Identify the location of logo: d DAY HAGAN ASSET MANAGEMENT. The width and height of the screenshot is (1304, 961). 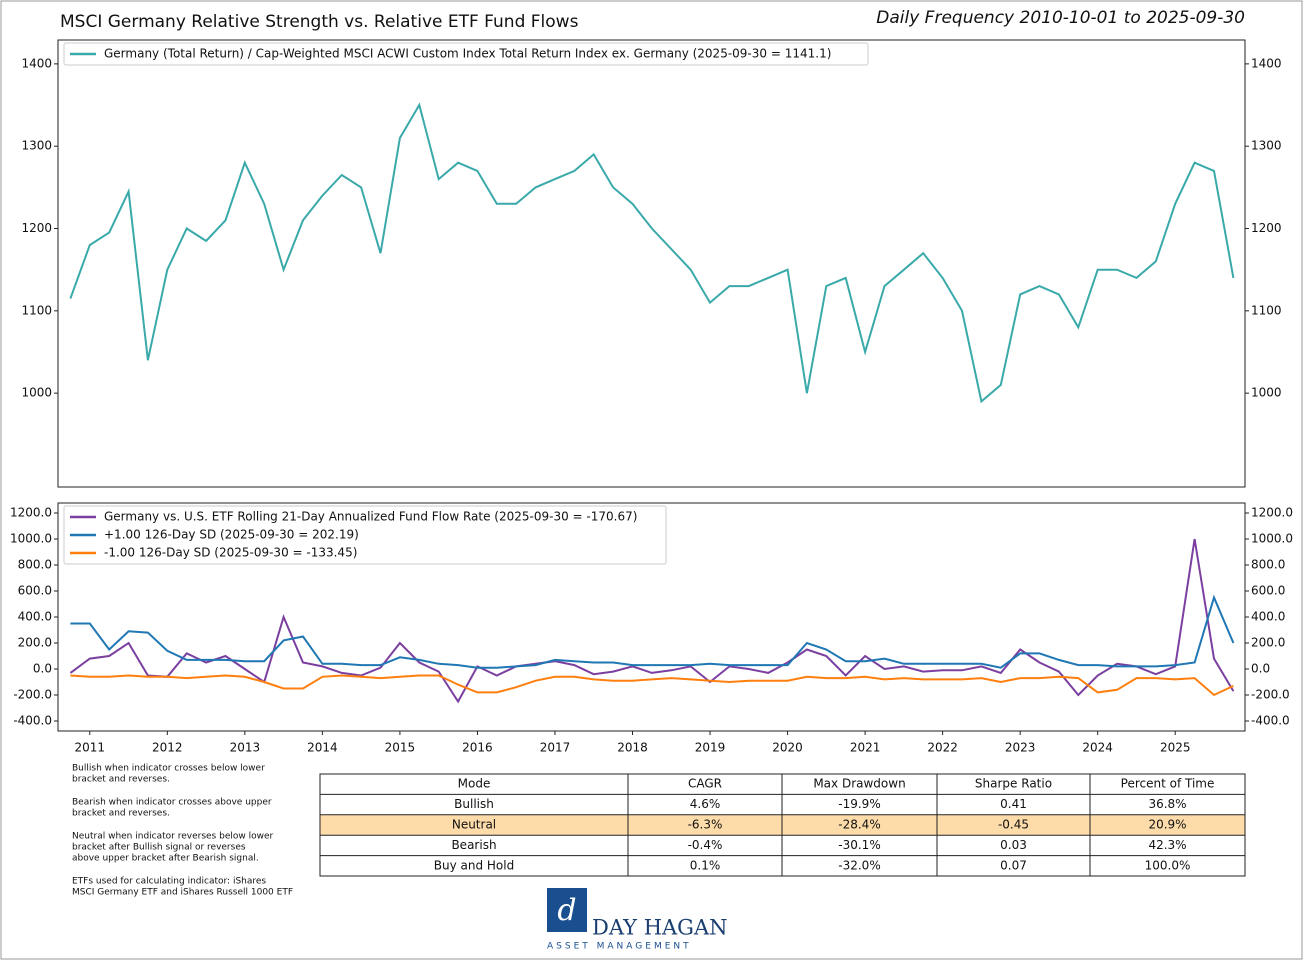
(637, 920).